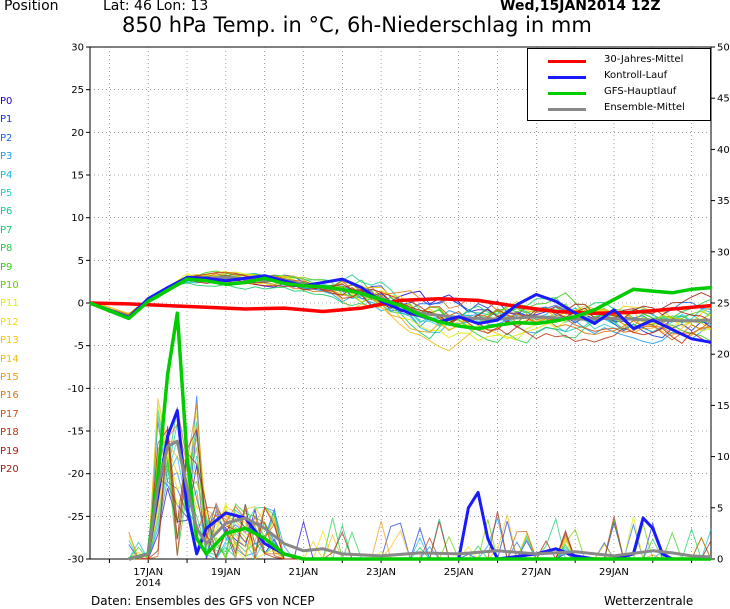 This screenshot has height=609, width=730. I want to click on member-label-p6: P6, so click(6, 212).